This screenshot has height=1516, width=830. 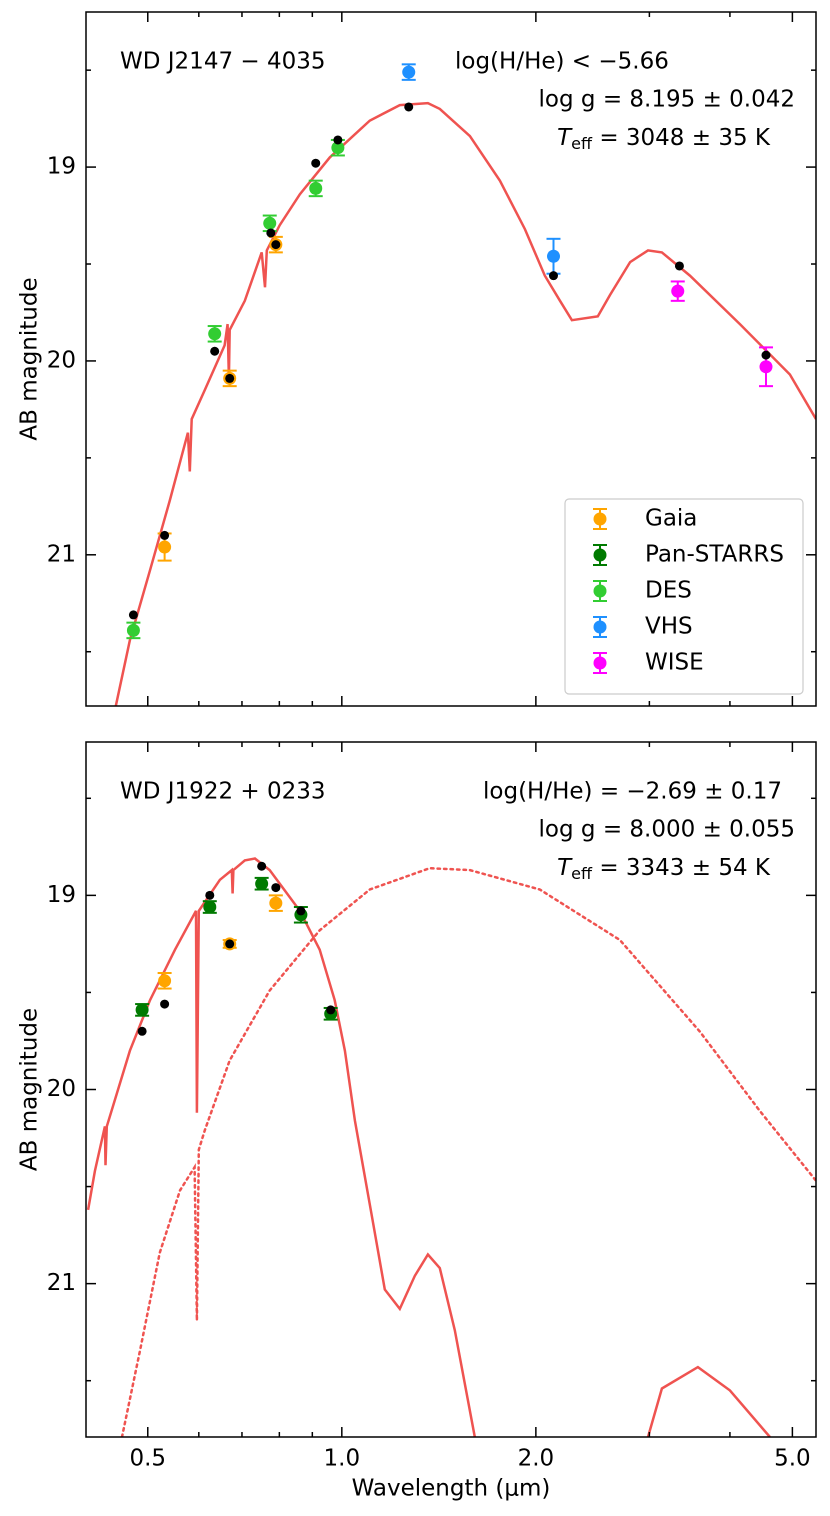 I want to click on legend-label: VHS, so click(x=669, y=627).